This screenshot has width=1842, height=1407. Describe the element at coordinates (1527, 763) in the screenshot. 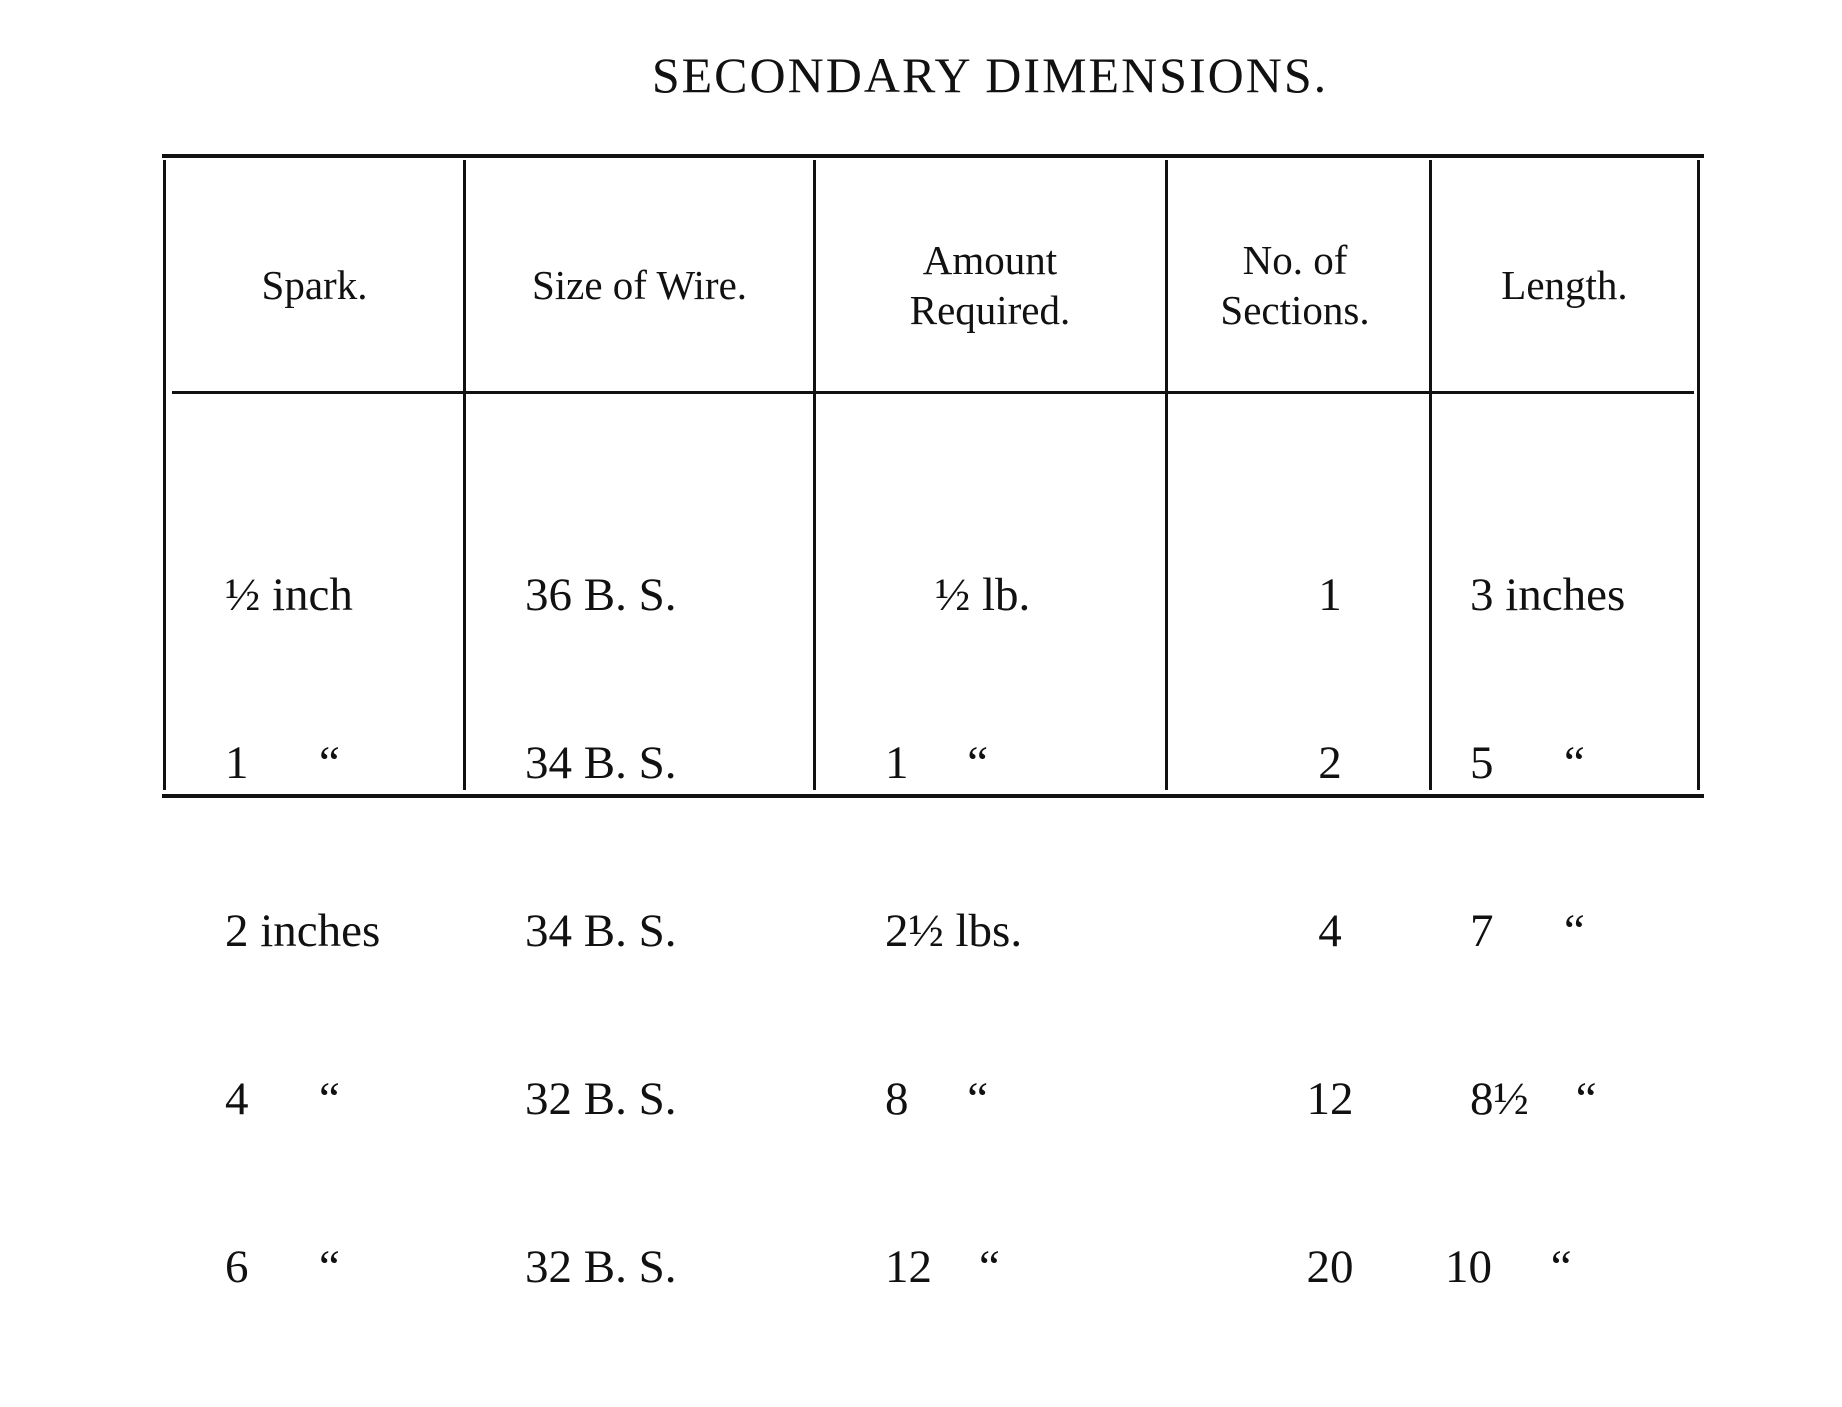

I see `table-cell: 5 “` at that location.